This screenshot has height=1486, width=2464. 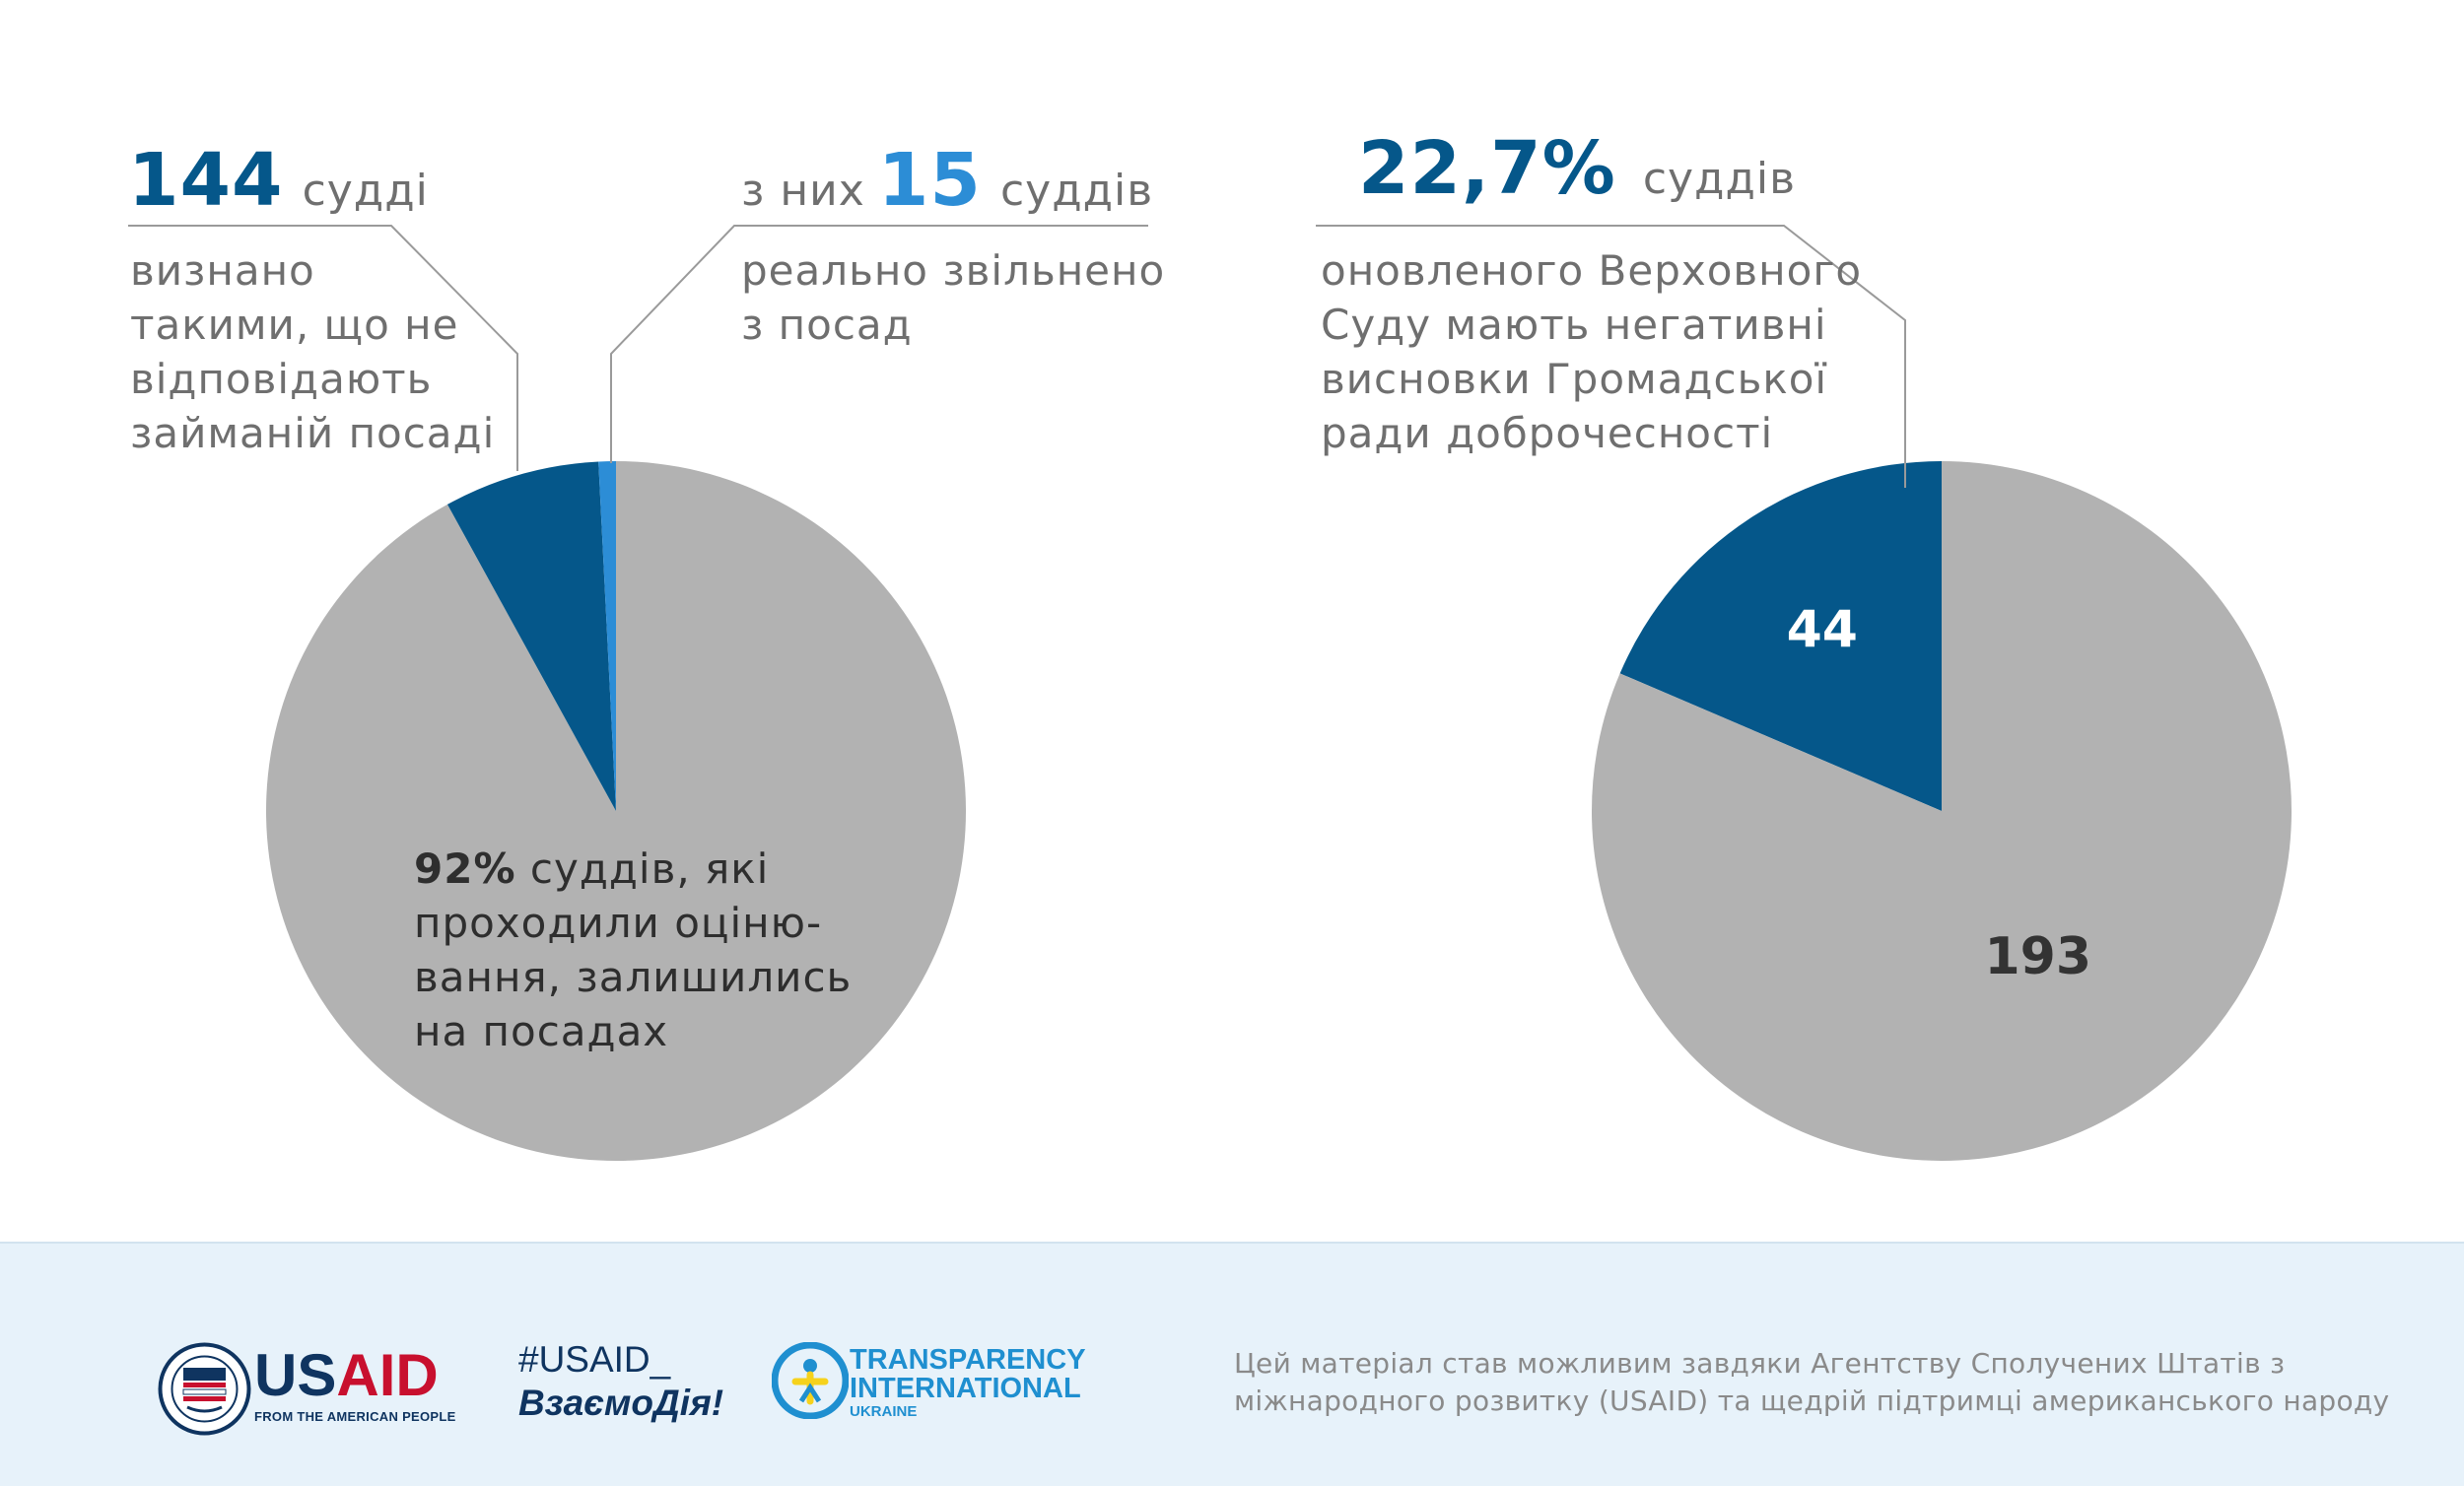 I want to click on inner-line: проходили оціню-, so click(x=618, y=923).